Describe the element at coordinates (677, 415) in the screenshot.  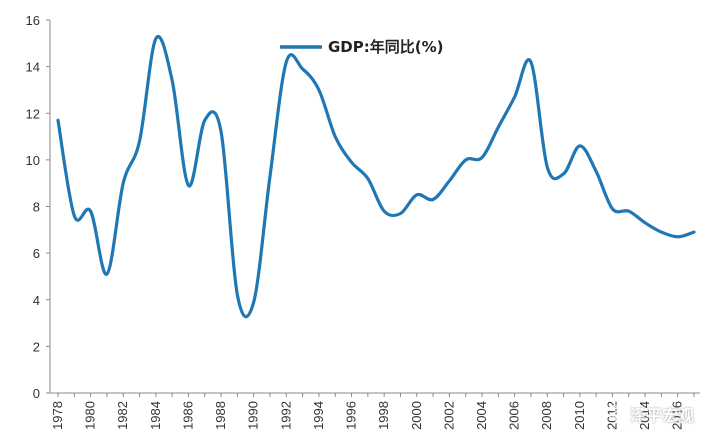
I see `x-tick-label: 2016` at that location.